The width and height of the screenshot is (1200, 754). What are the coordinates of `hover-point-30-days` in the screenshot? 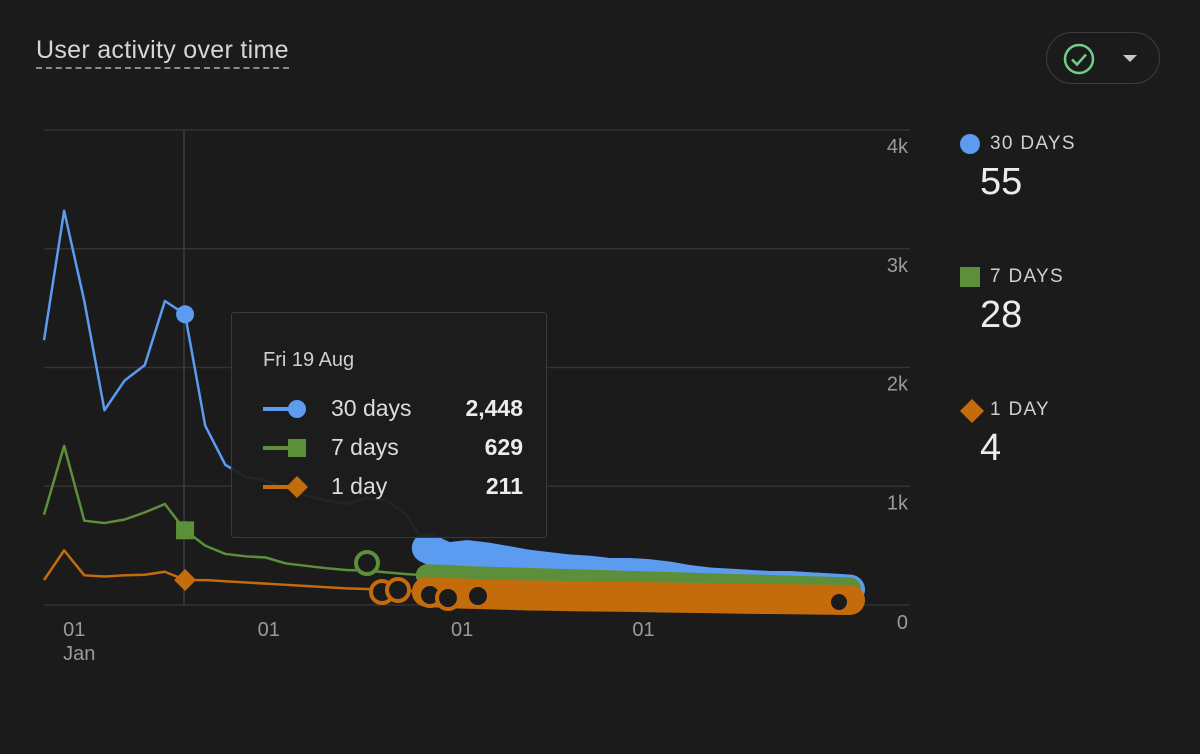 It's located at (185, 314).